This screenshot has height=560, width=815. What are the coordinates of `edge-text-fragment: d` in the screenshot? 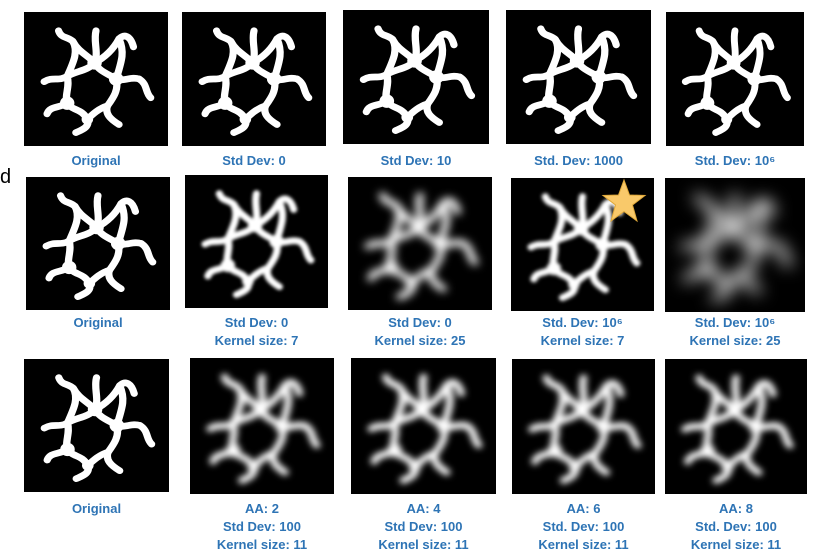 It's located at (6, 177).